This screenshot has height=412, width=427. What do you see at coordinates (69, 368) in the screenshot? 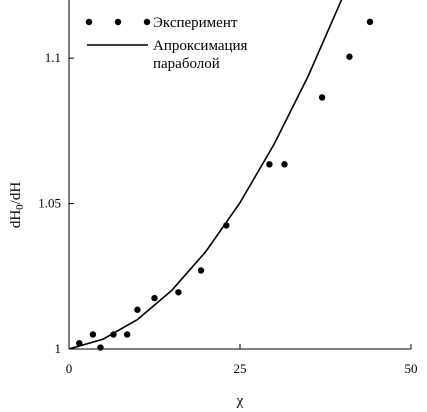
I see `x-tick-label: 0` at bounding box center [69, 368].